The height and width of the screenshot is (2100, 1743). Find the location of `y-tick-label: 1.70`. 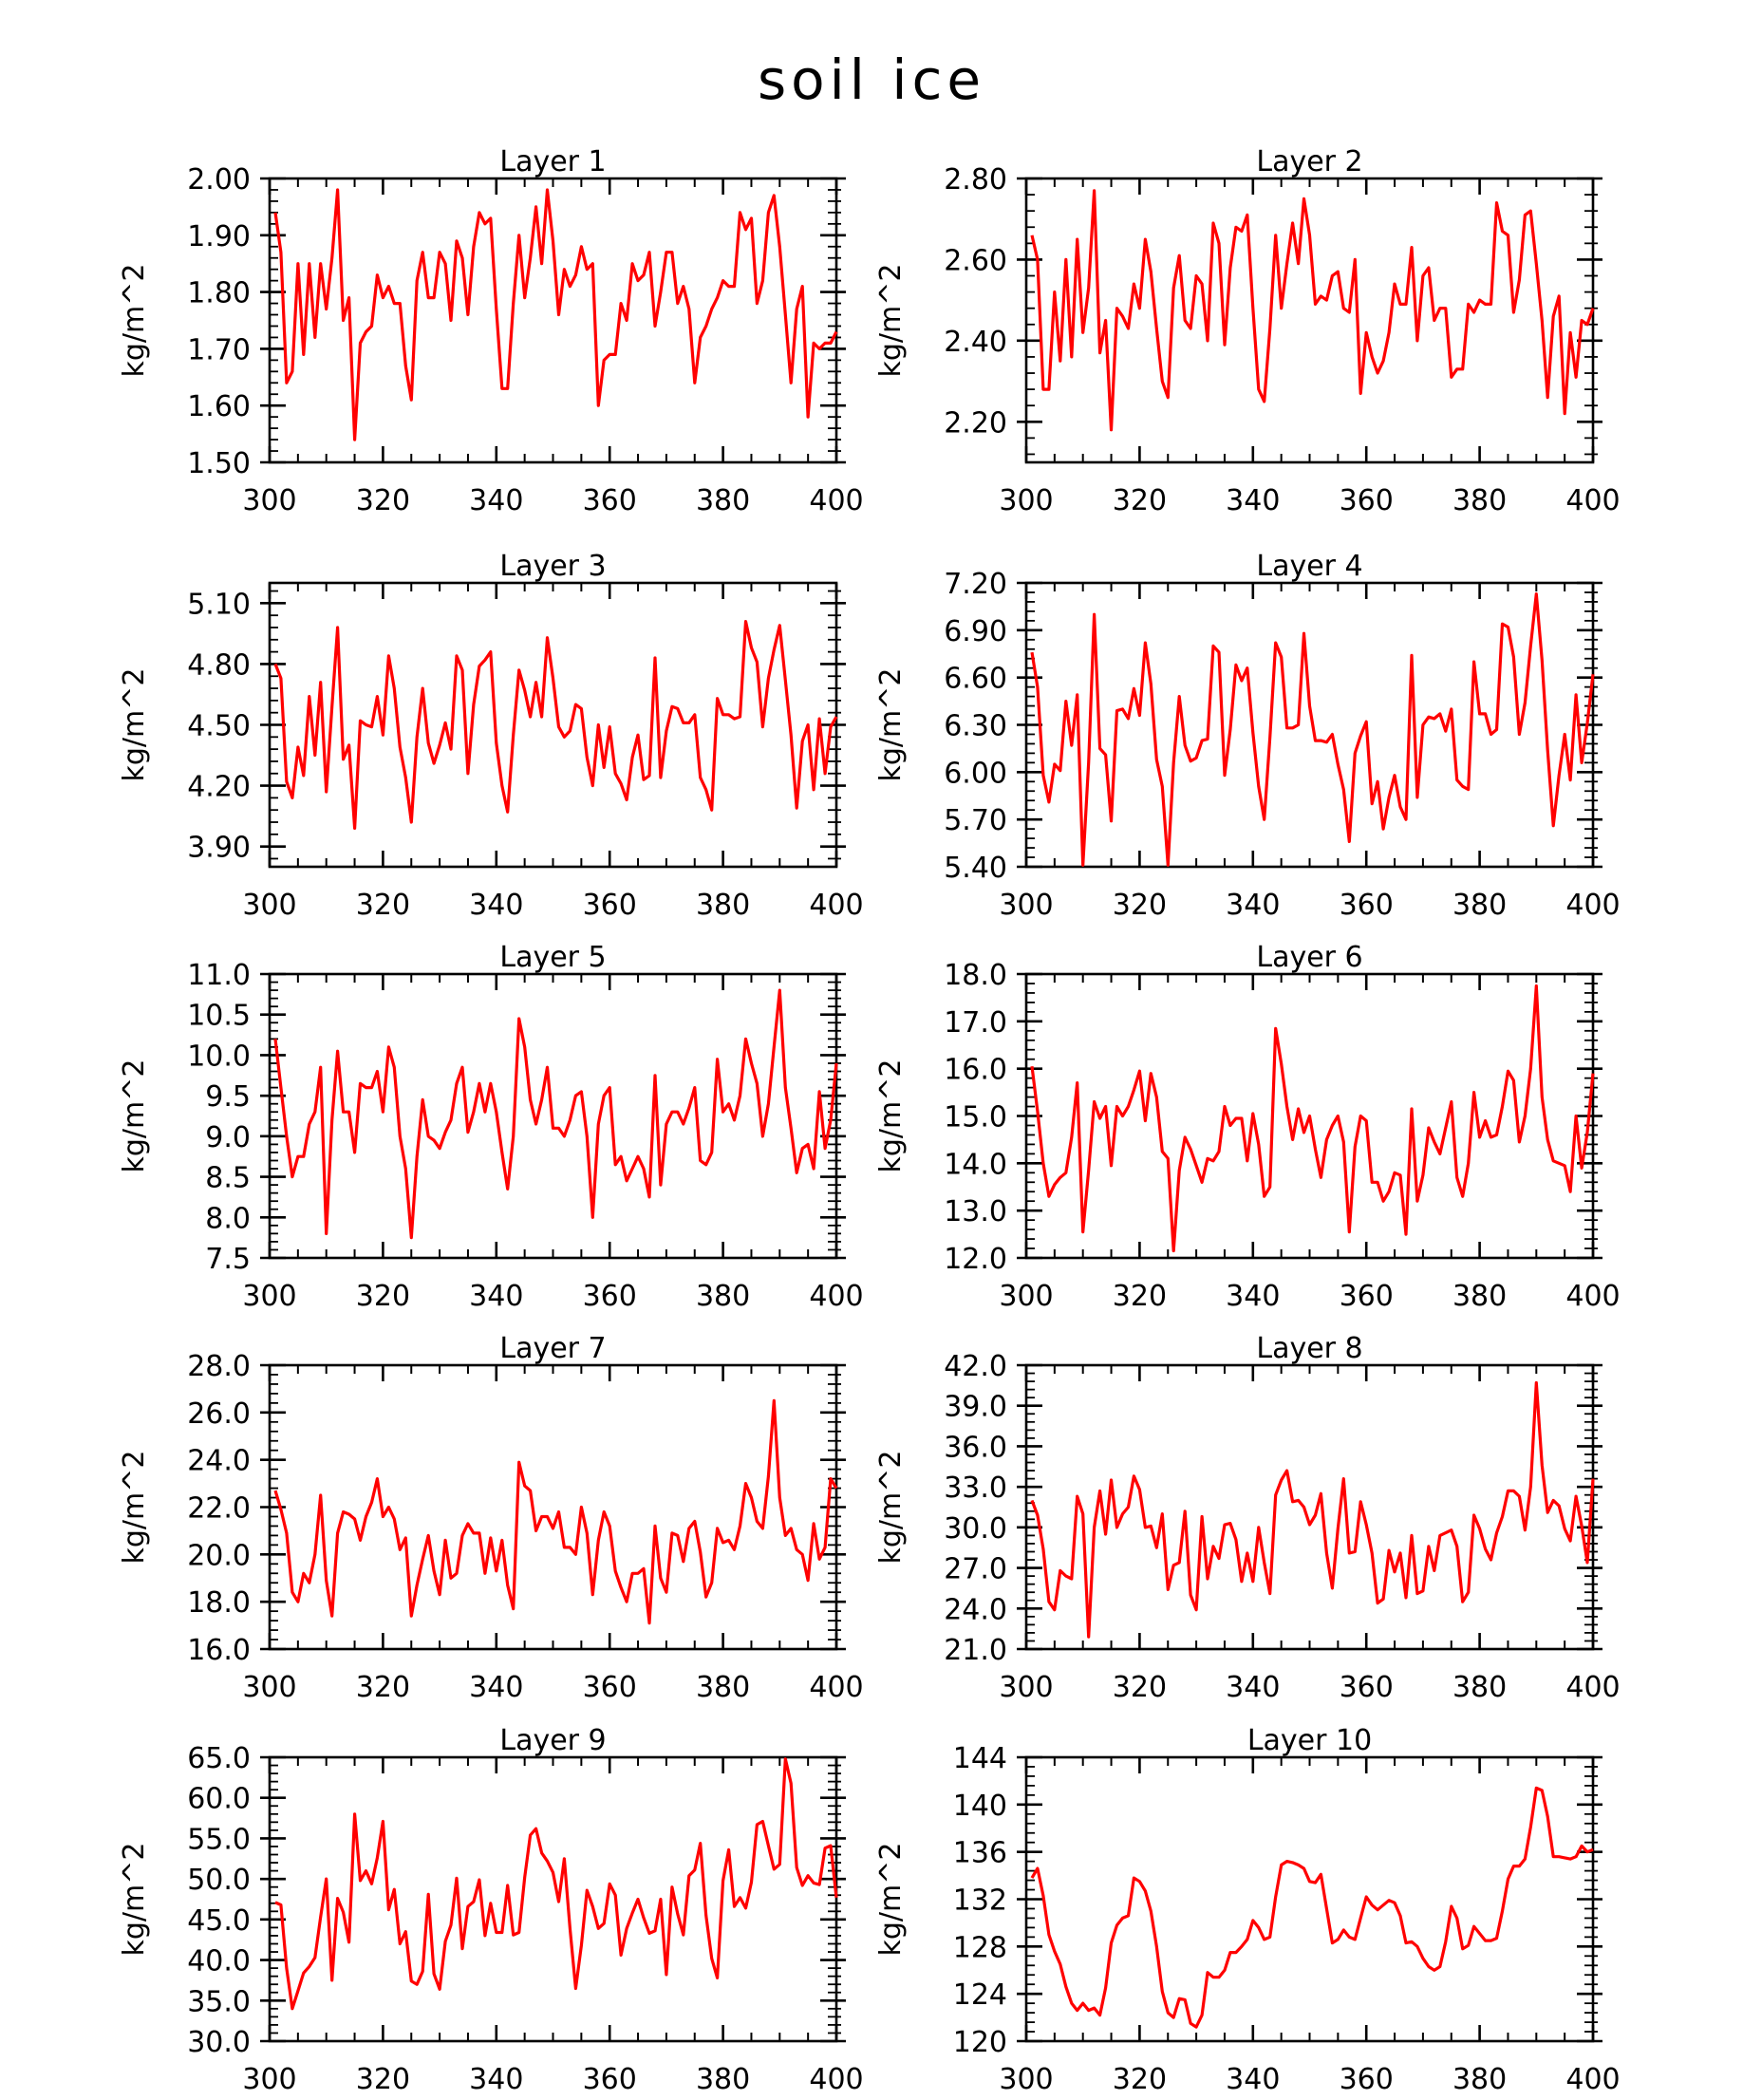

y-tick-label: 1.70 is located at coordinates (219, 349).